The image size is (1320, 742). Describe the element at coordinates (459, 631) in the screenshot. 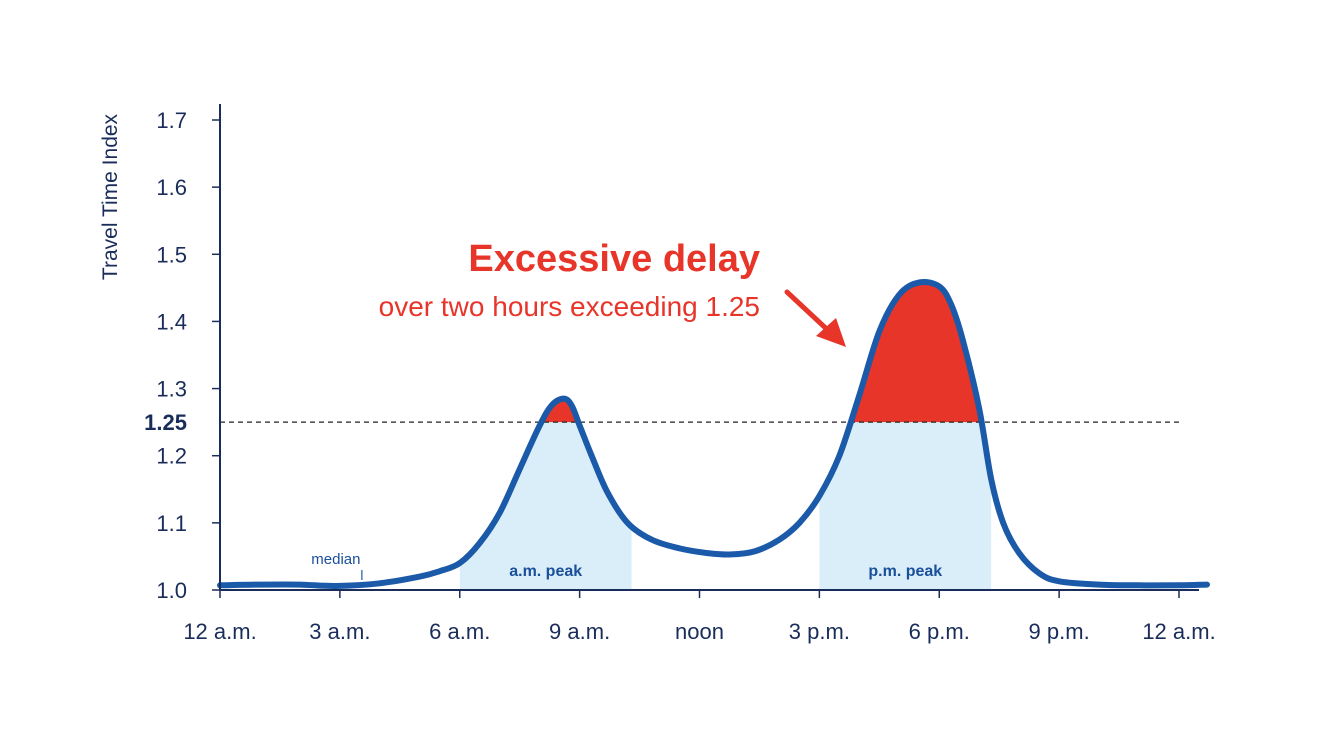

I see `x-tick-label-2: 6 a.m.` at that location.